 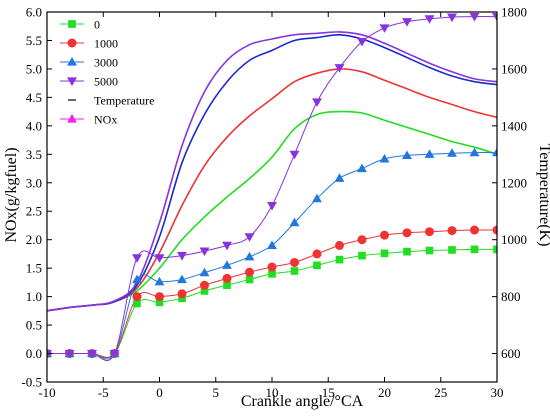 What do you see at coordinates (216, 392) in the screenshot?
I see `x-tick-label: 5` at bounding box center [216, 392].